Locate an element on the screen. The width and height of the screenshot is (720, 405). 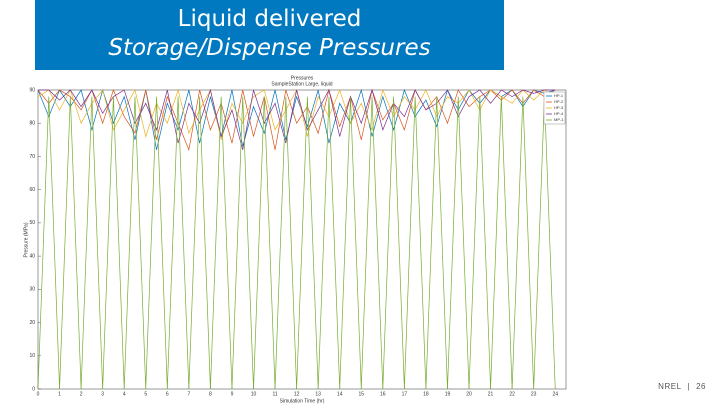
x-tick-label: 5 is located at coordinates (145, 394).